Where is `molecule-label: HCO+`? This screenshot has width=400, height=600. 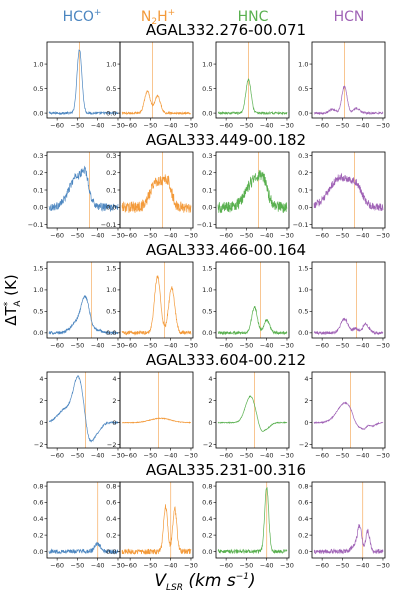
molecule-label: HCO+ is located at coordinates (82, 16).